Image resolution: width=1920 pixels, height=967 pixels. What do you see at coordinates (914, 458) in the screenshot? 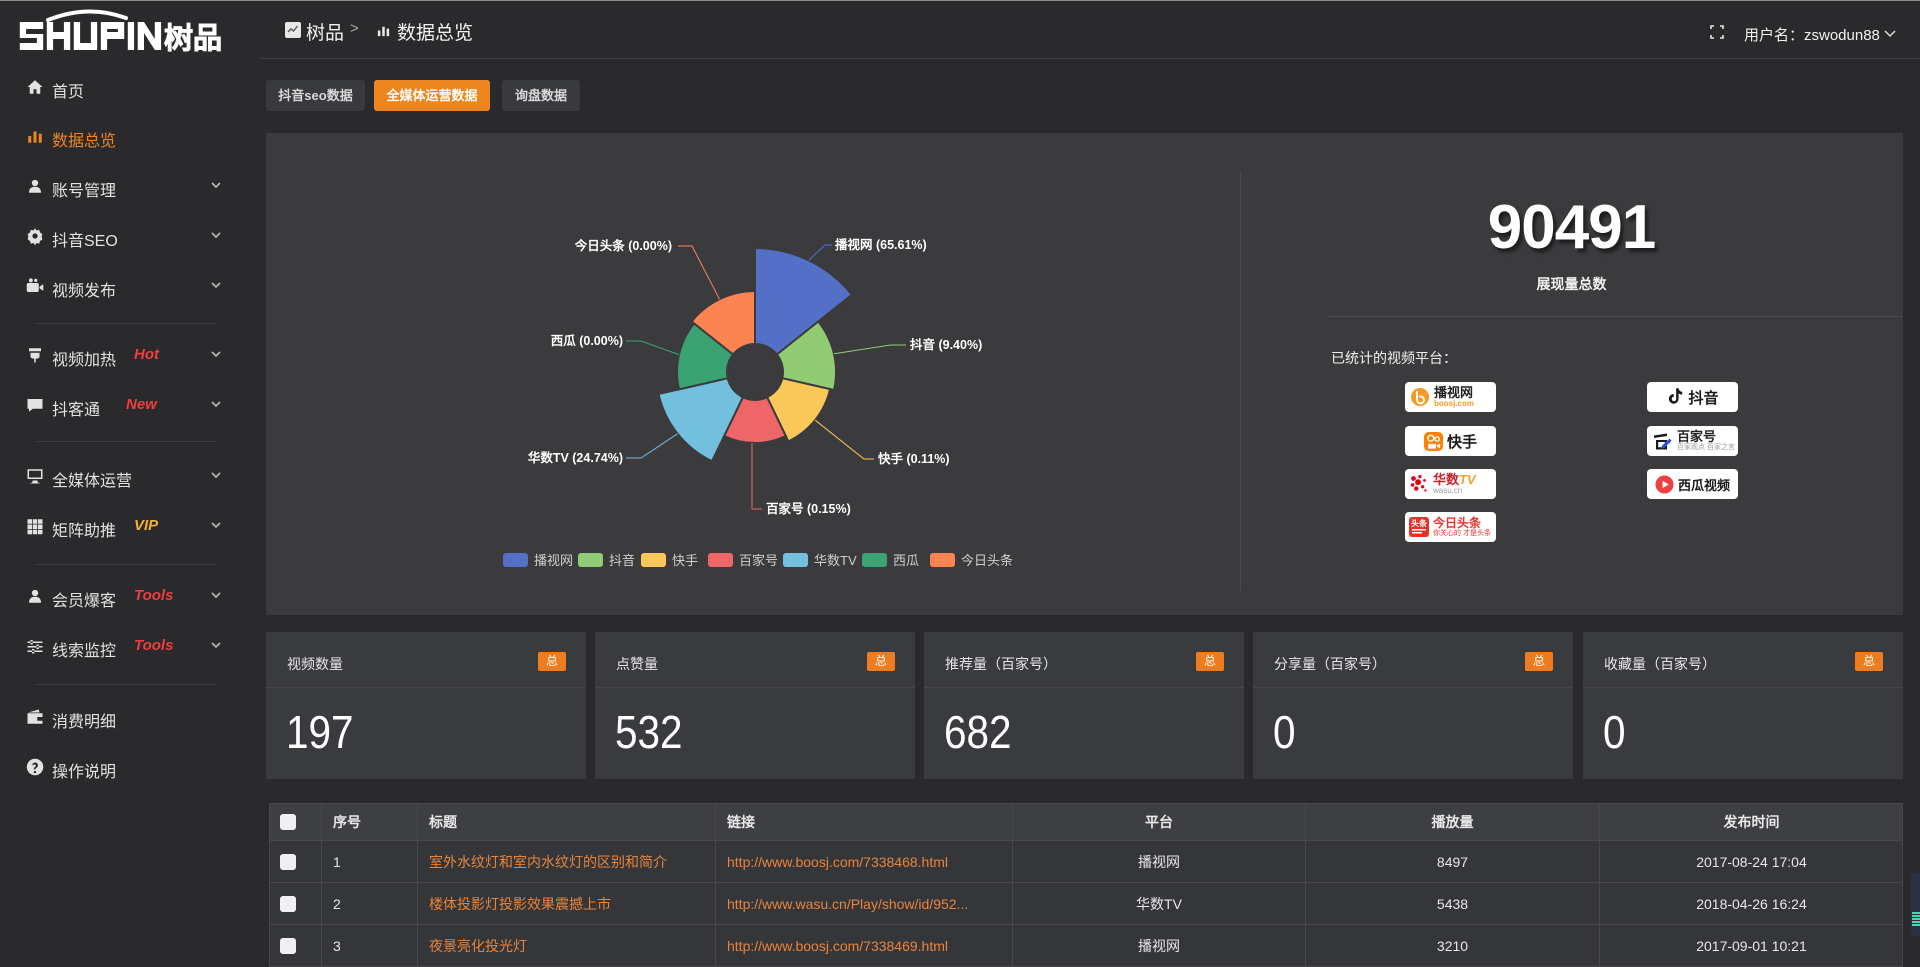
I see `svg-text: 快手 (0.11%)` at bounding box center [914, 458].